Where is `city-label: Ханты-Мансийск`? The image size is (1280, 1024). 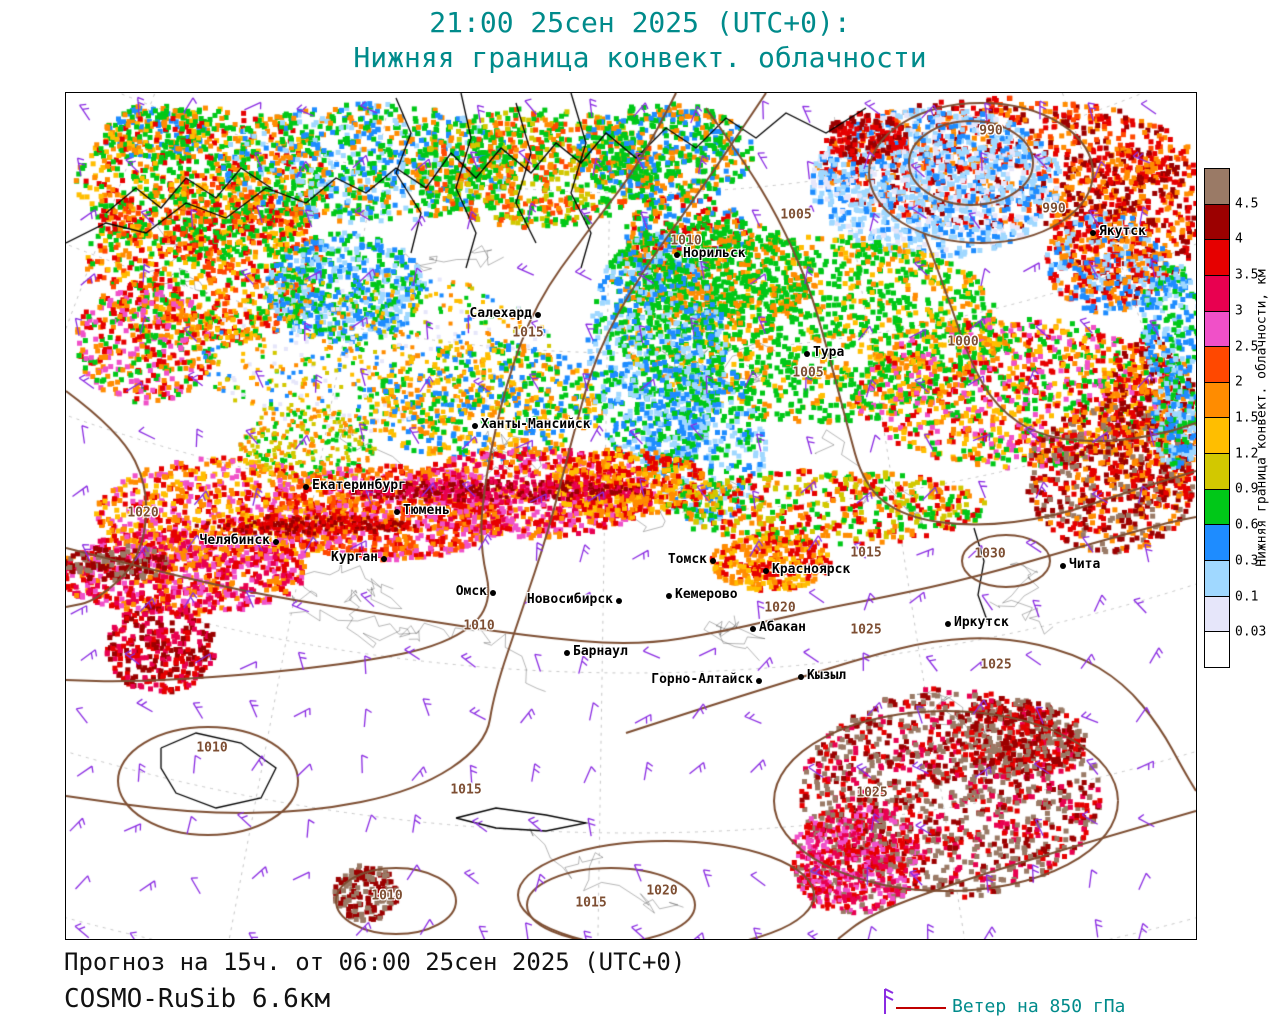 city-label: Ханты-Мансийск is located at coordinates (536, 424).